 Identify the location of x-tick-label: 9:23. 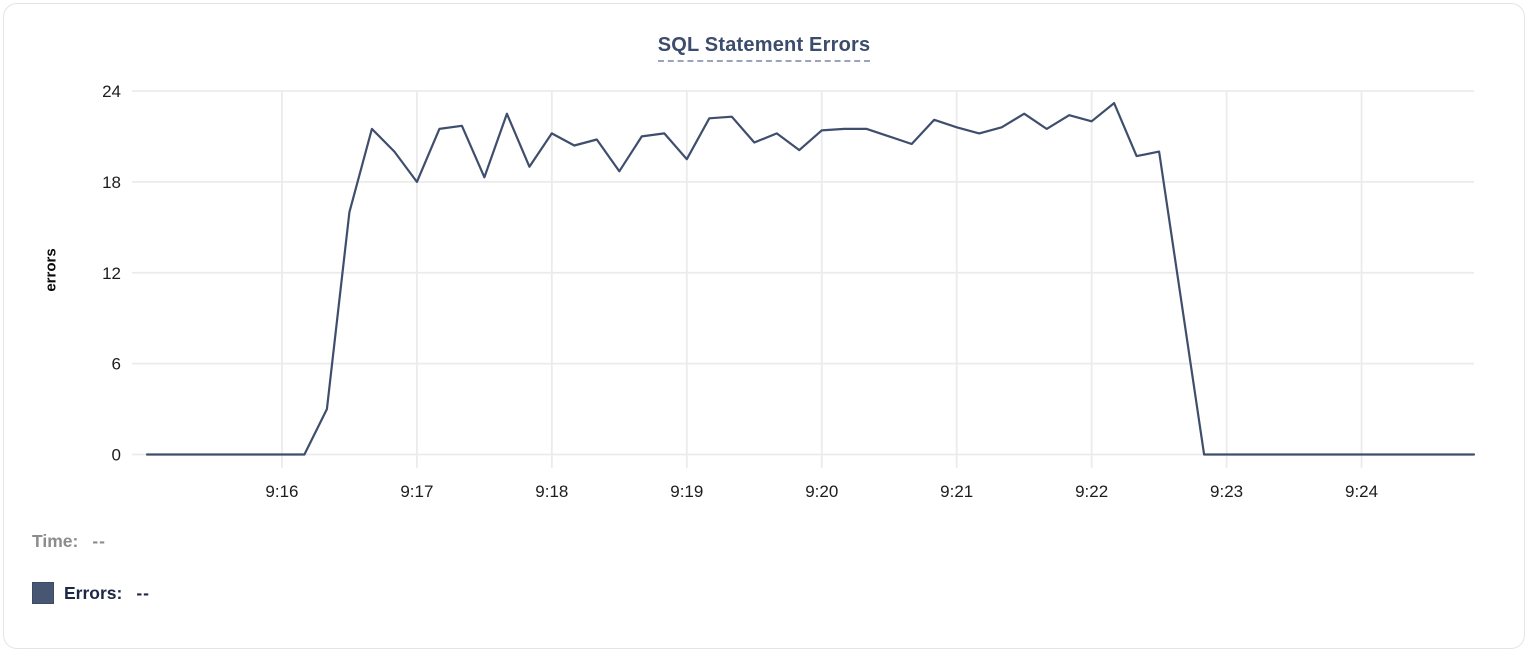
(1226, 491).